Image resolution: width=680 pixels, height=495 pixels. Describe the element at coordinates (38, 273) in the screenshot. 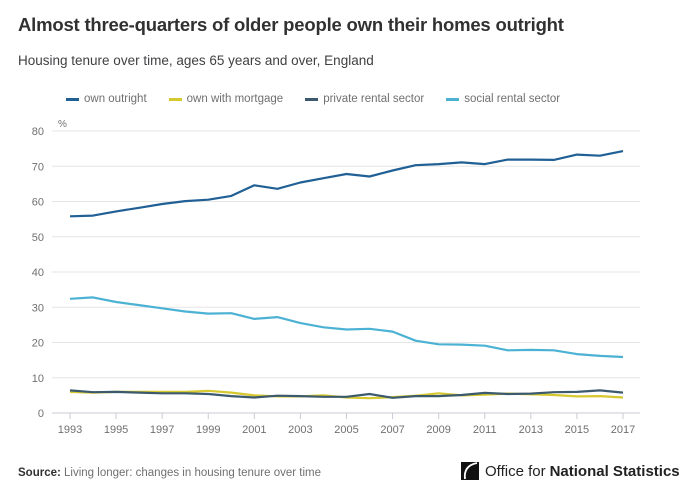

I see `y-tick-label: 40` at that location.